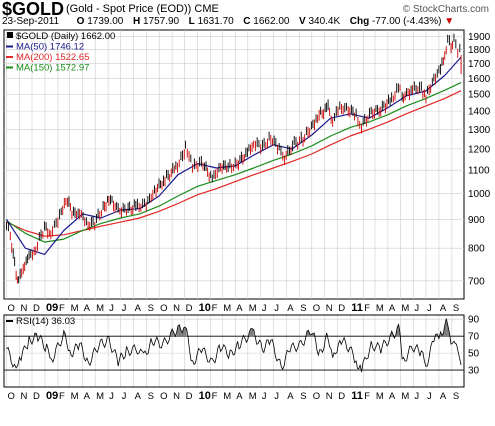 Image resolution: width=495 pixels, height=426 pixels. I want to click on open-value: 1739.00, so click(105, 21).